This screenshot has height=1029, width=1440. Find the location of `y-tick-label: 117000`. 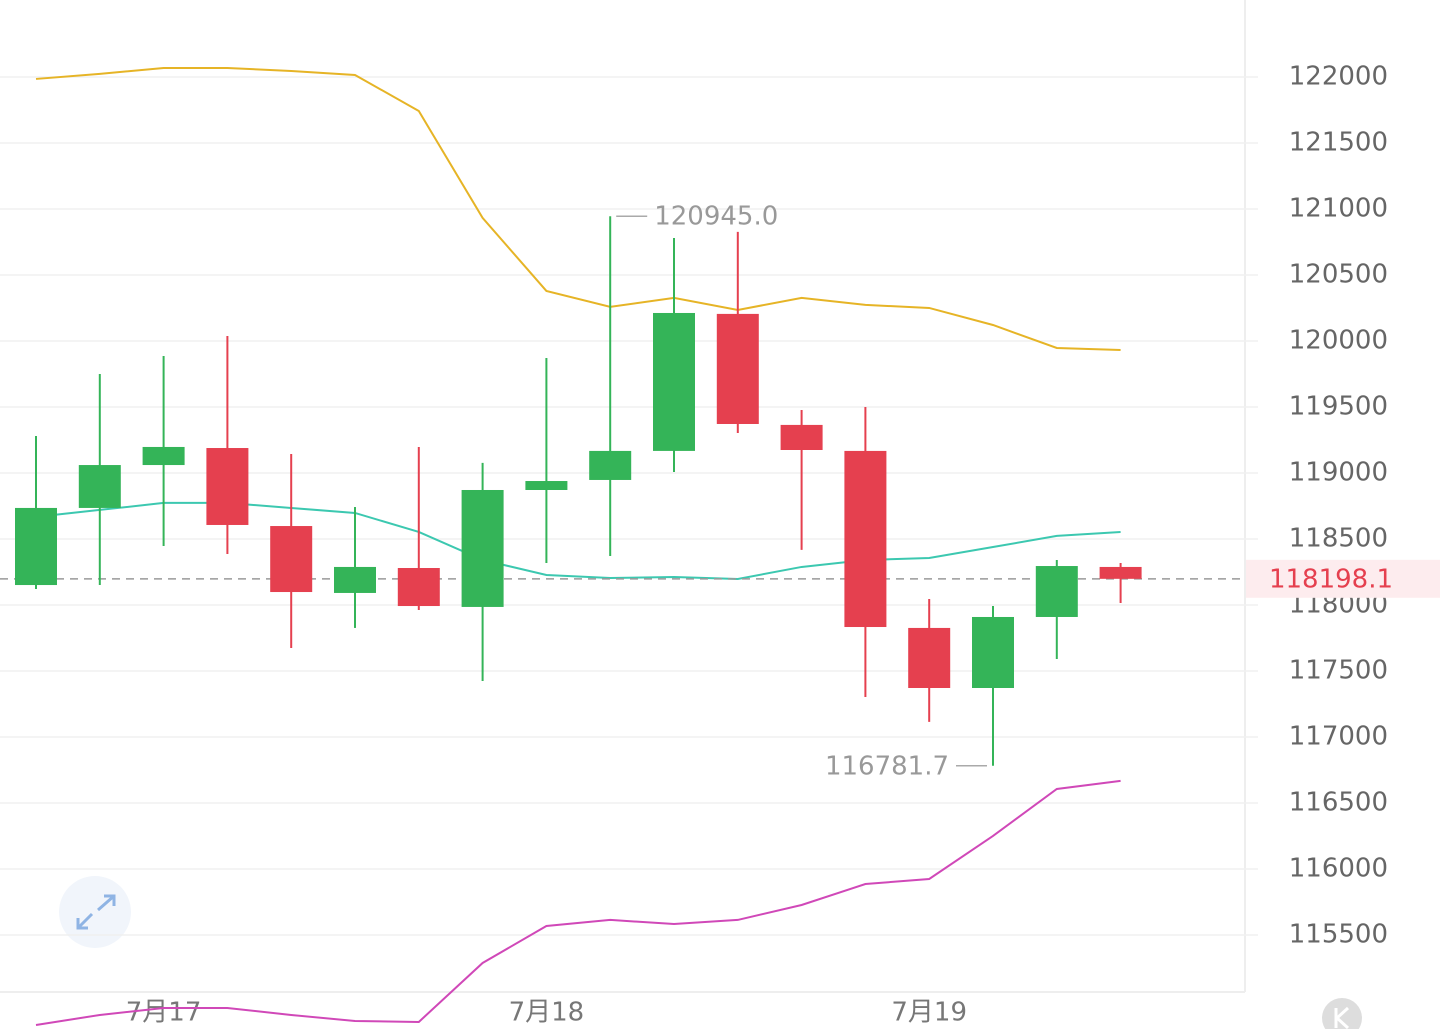

y-tick-label: 117000 is located at coordinates (1338, 736).